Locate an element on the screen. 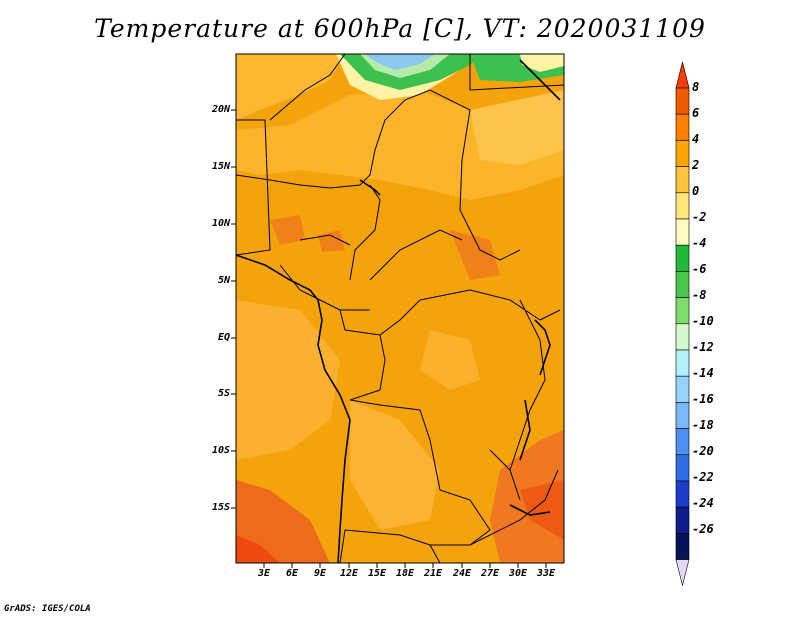 This screenshot has height=618, width=800. colorbar-label-m16: -16 is located at coordinates (703, 399).